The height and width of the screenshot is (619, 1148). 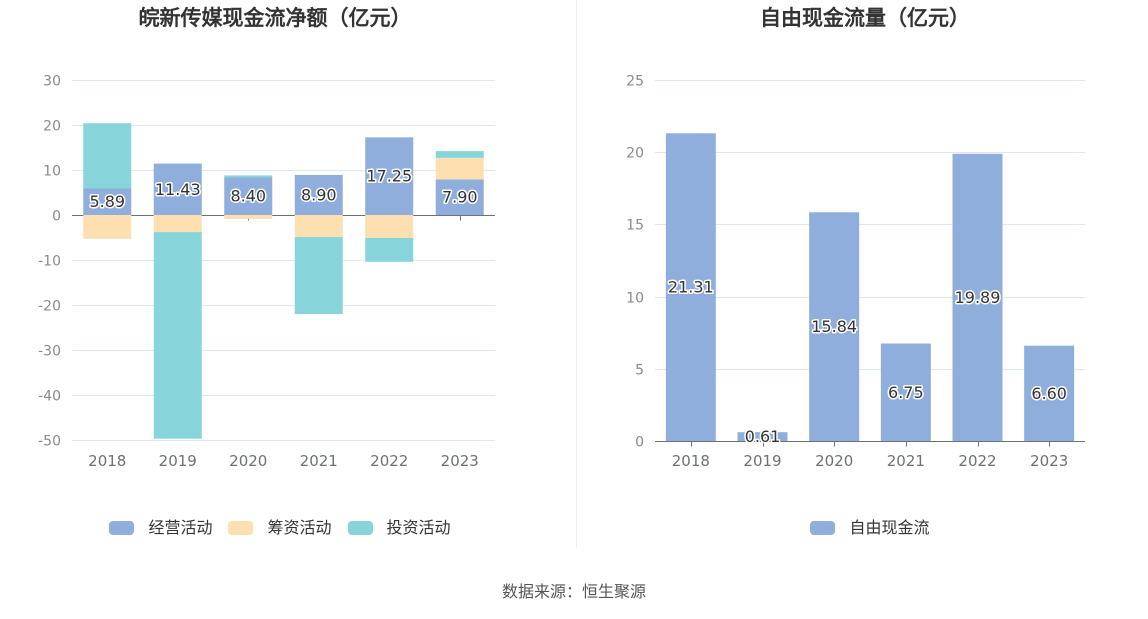 What do you see at coordinates (573, 591) in the screenshot?
I see `data-source-note: 数据来源：恒生聚源` at bounding box center [573, 591].